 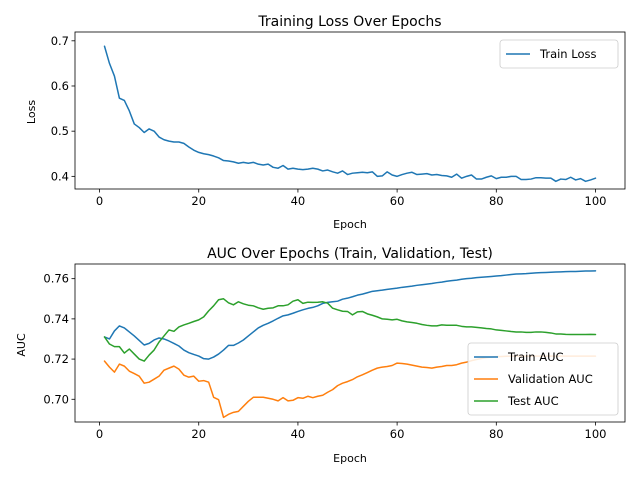 I want to click on y-tick-label: 0.4, so click(x=60, y=176).